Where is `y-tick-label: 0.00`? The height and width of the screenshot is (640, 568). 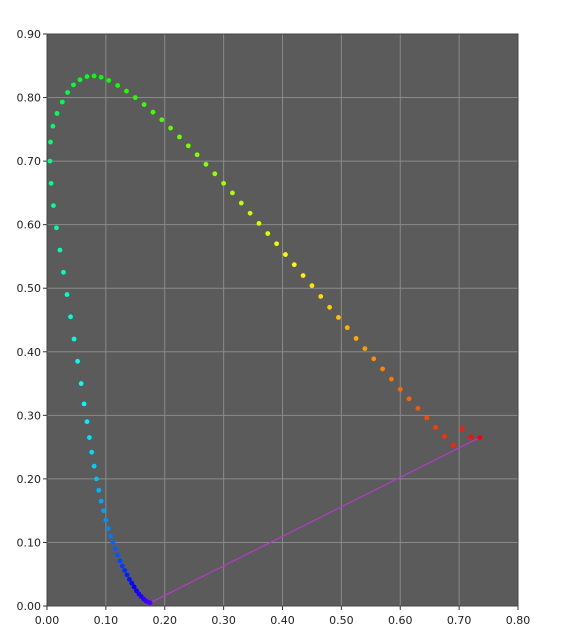 y-tick-label: 0.00 is located at coordinates (29, 606).